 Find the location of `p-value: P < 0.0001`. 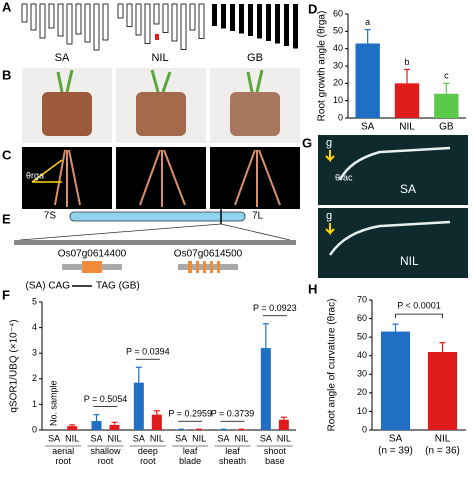

p-value: P < 0.0001 is located at coordinates (419, 306).